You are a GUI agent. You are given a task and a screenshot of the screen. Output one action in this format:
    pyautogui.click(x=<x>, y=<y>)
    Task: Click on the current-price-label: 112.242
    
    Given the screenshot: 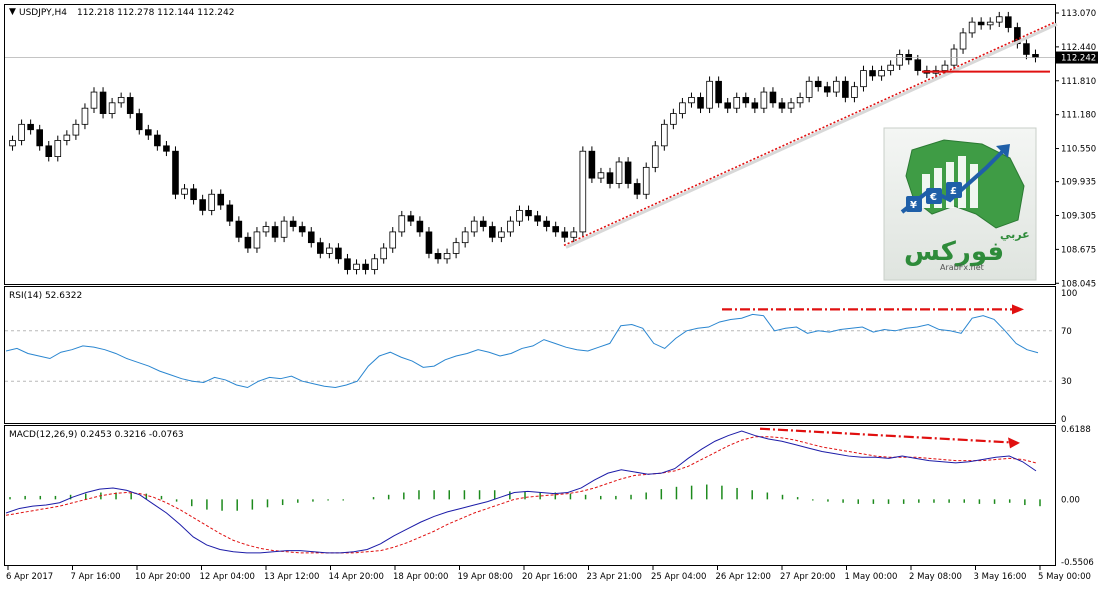 What is the action you would take?
    pyautogui.click(x=1078, y=59)
    